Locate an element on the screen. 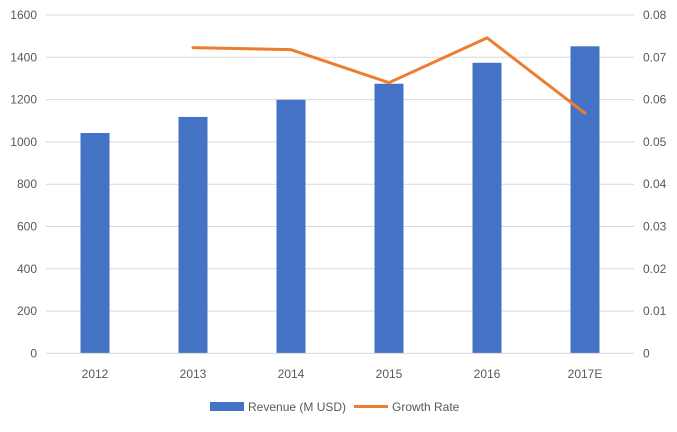 The image size is (677, 432). right-axis-ticks: 0 0.01 0.02 0.03 0.04 0.05 0.06 0.07 0.08 is located at coordinates (655, 184).